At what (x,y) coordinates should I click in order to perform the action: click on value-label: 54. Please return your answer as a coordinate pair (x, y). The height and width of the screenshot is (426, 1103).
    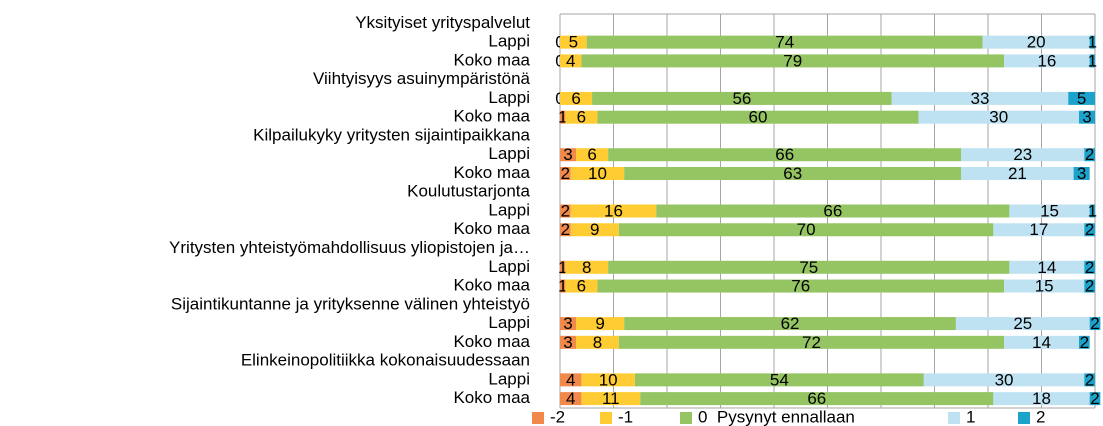
    Looking at the image, I should click on (779, 379).